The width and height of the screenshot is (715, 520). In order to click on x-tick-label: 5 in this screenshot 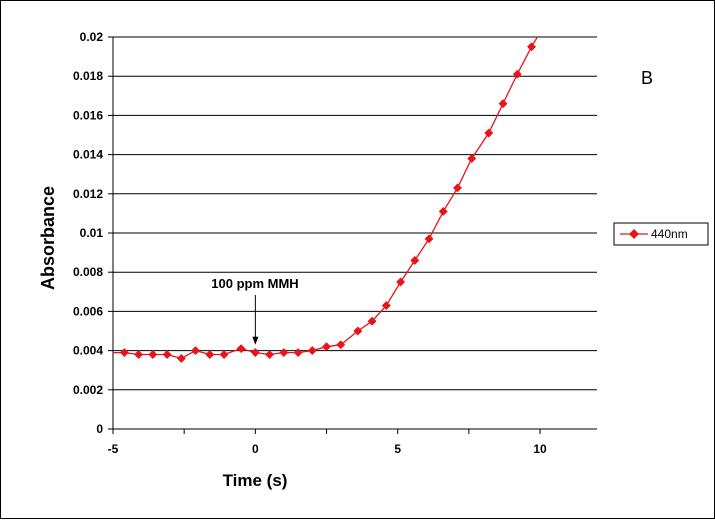, I will do `click(397, 449)`.